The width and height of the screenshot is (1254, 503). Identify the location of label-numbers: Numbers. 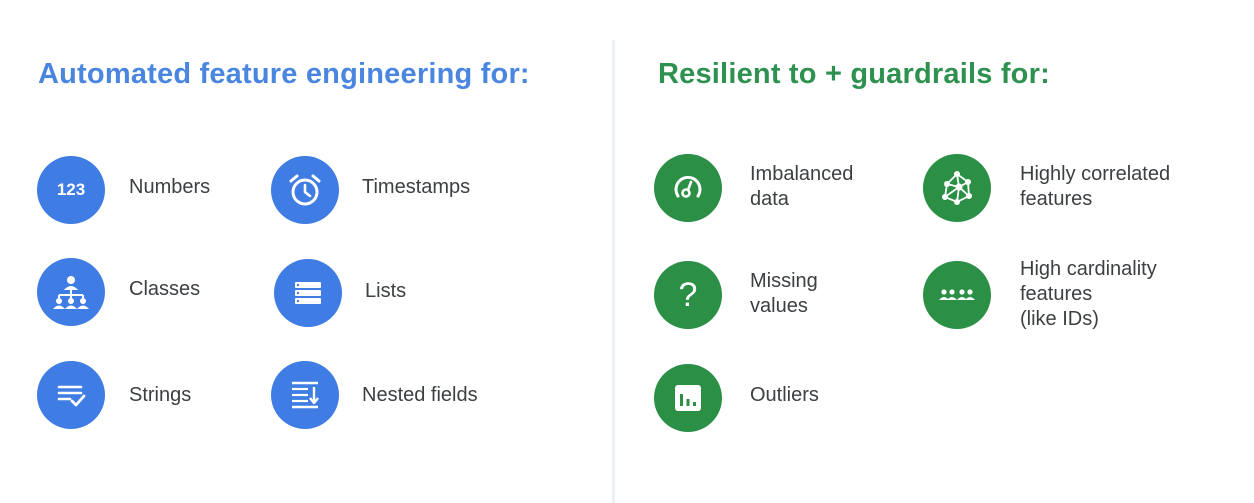
(170, 187).